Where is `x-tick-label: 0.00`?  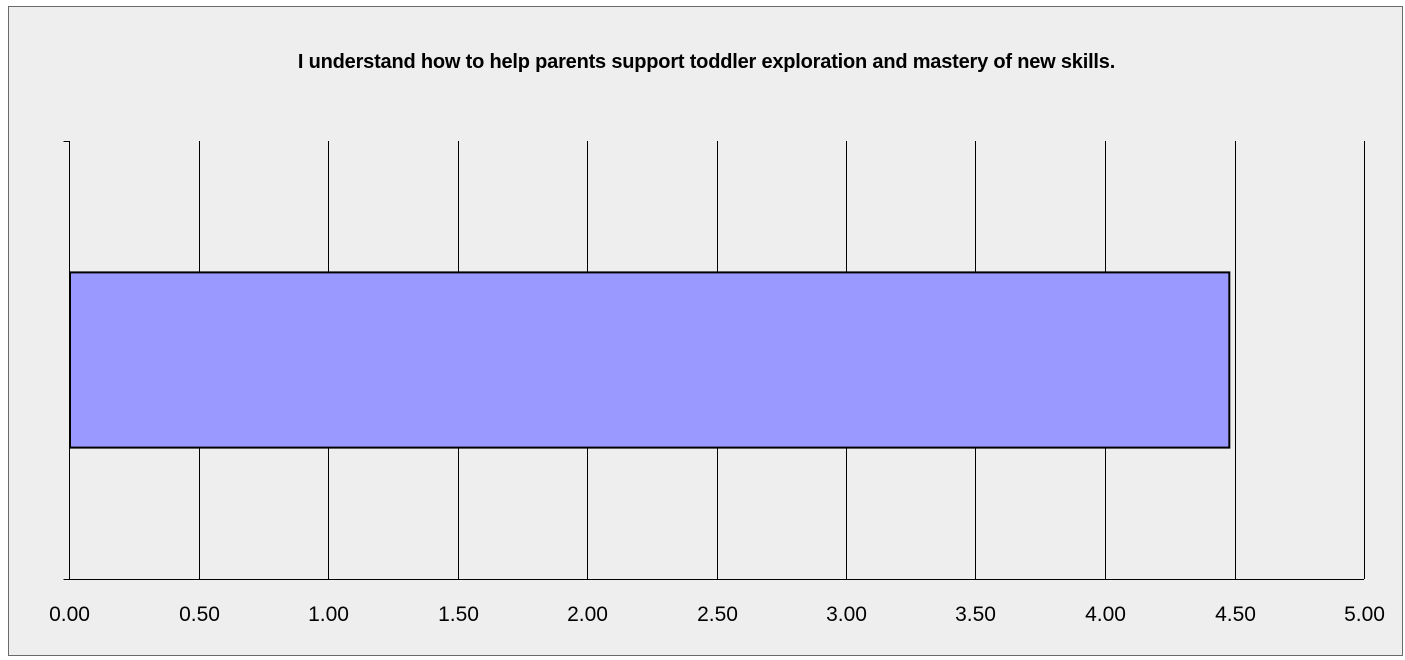
x-tick-label: 0.00 is located at coordinates (69, 614).